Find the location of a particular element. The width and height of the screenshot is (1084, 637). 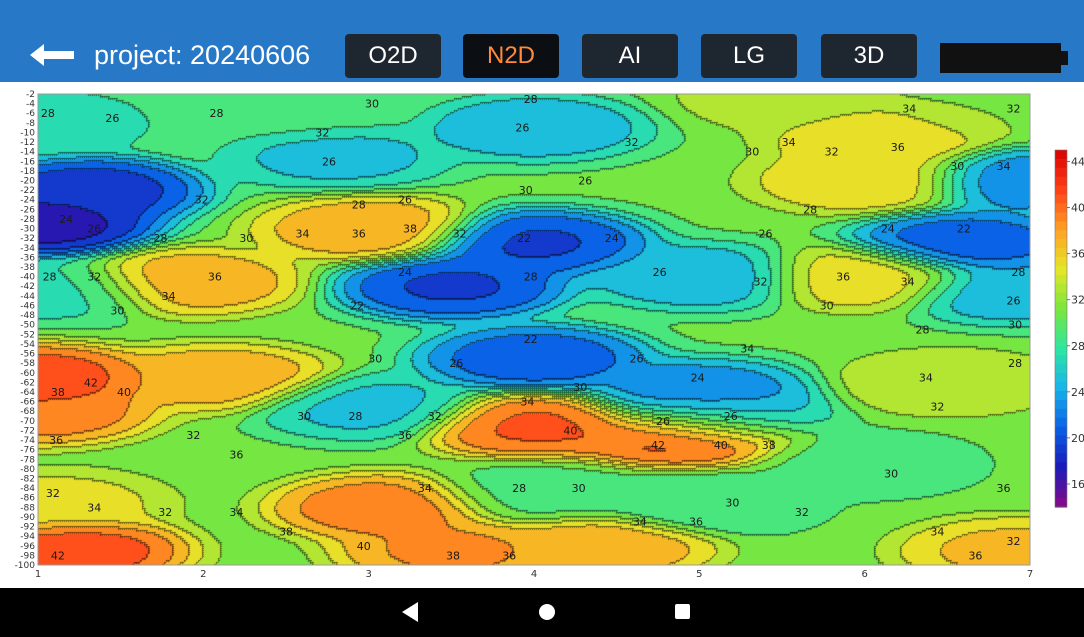

mode-button-3d: 3D is located at coordinates (869, 56).